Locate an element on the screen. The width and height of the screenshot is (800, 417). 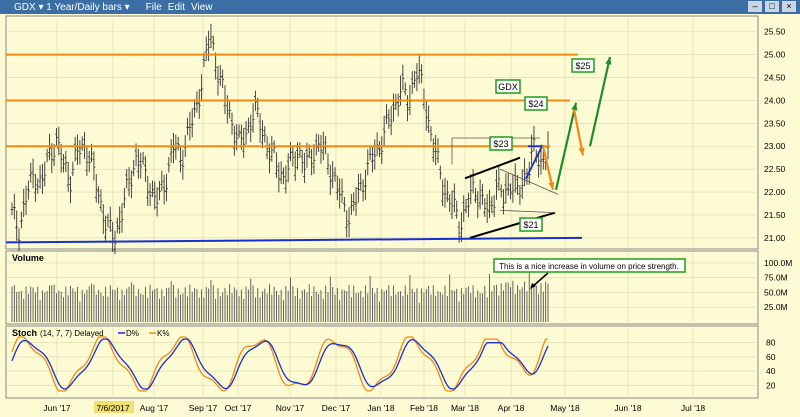
label-21-box is located at coordinates (531, 224).